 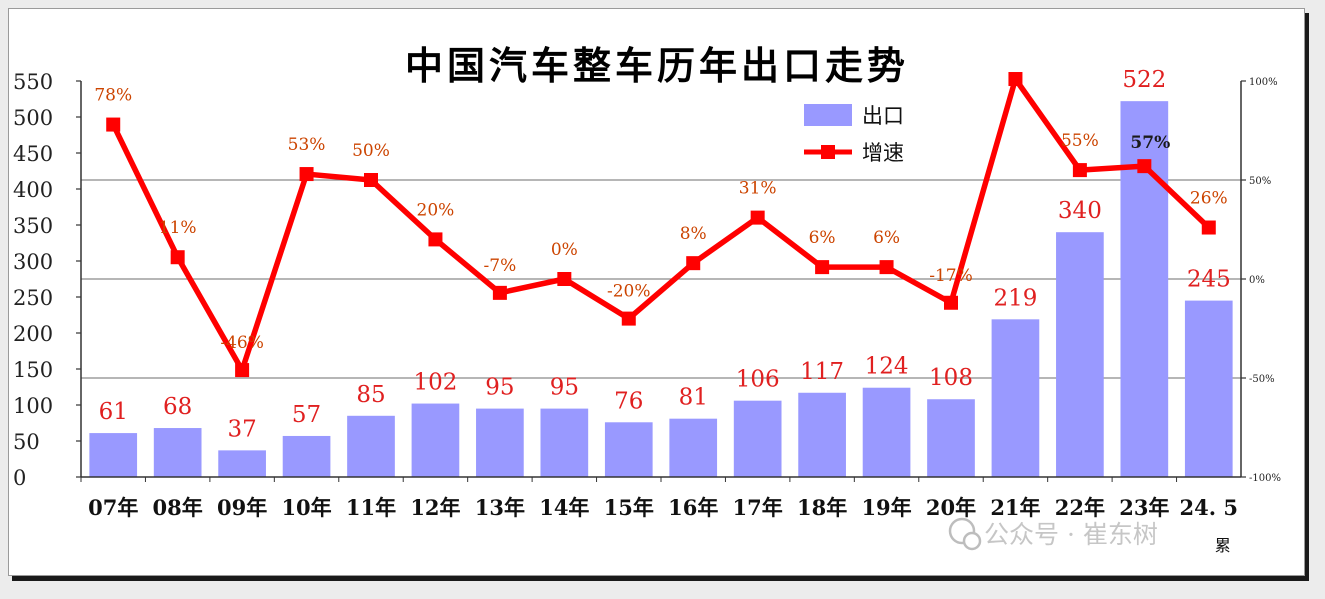 What do you see at coordinates (972, 541) in the screenshot?
I see `wechat-icon-inner` at bounding box center [972, 541].